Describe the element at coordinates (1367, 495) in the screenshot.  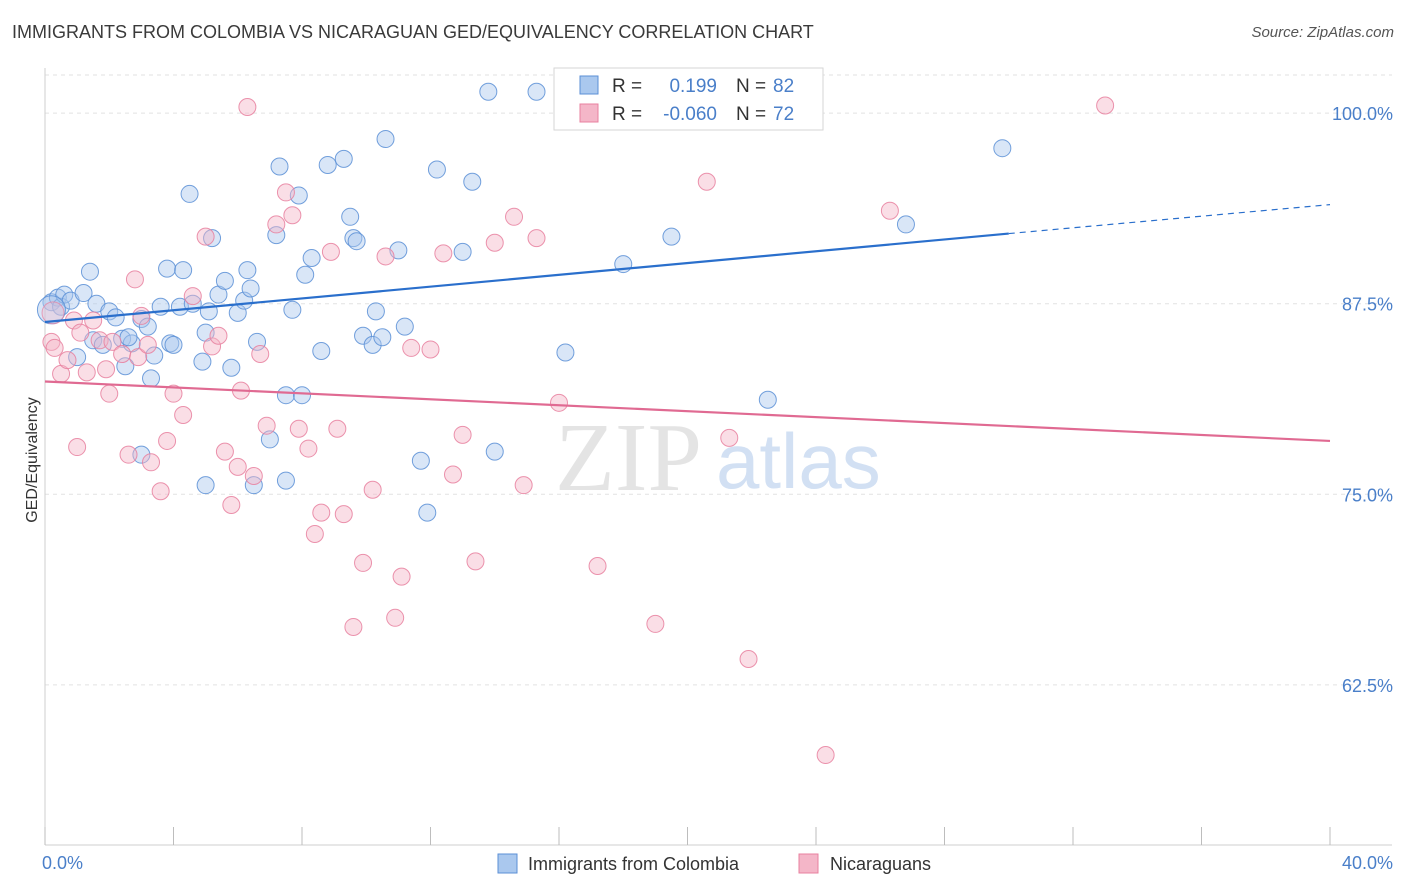
I see `y-tick-label: 75.0%` at that location.